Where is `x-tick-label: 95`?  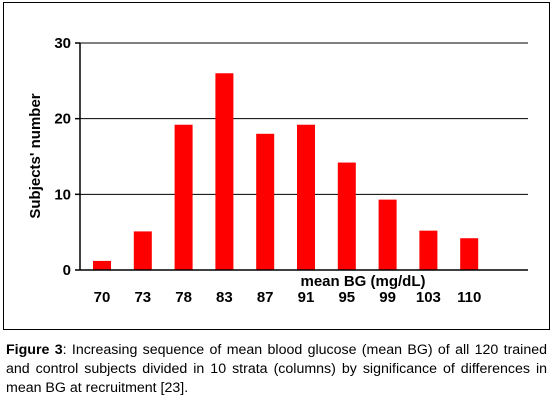
x-tick-label: 95 is located at coordinates (346, 297).